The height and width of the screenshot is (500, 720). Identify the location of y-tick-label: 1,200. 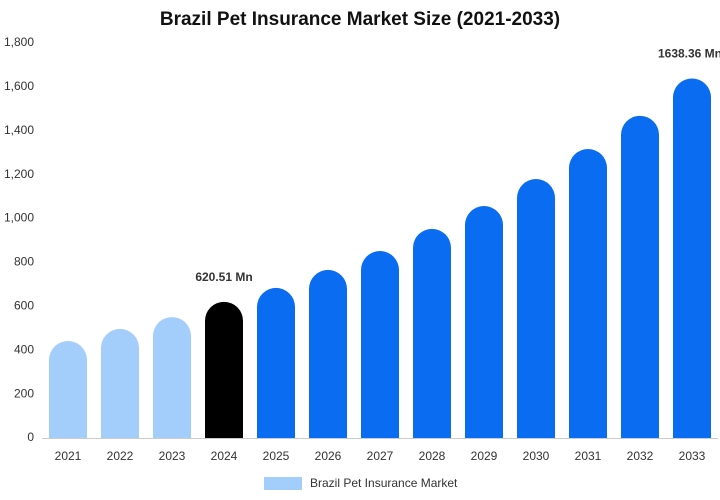
(19, 174).